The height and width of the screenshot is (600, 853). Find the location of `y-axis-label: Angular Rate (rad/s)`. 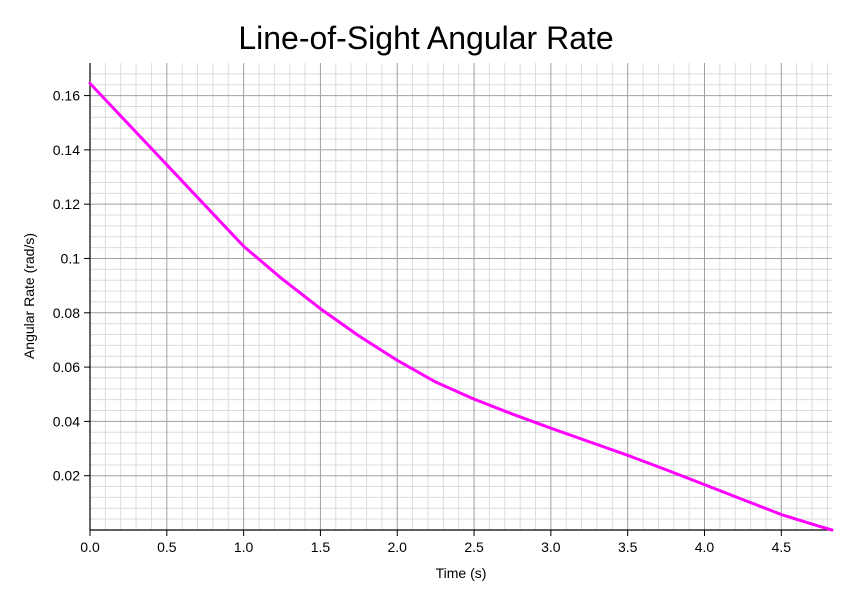

y-axis-label: Angular Rate (rad/s) is located at coordinates (29, 296).